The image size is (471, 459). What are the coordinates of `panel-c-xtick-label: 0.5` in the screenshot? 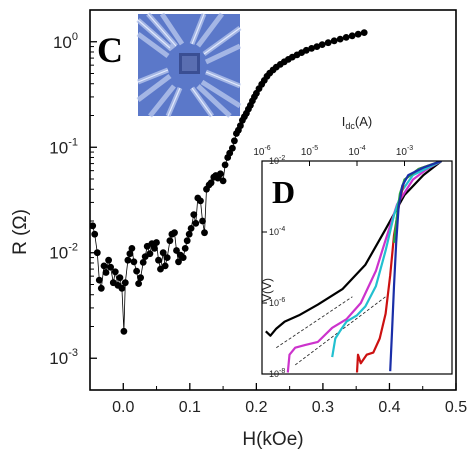 It's located at (456, 407).